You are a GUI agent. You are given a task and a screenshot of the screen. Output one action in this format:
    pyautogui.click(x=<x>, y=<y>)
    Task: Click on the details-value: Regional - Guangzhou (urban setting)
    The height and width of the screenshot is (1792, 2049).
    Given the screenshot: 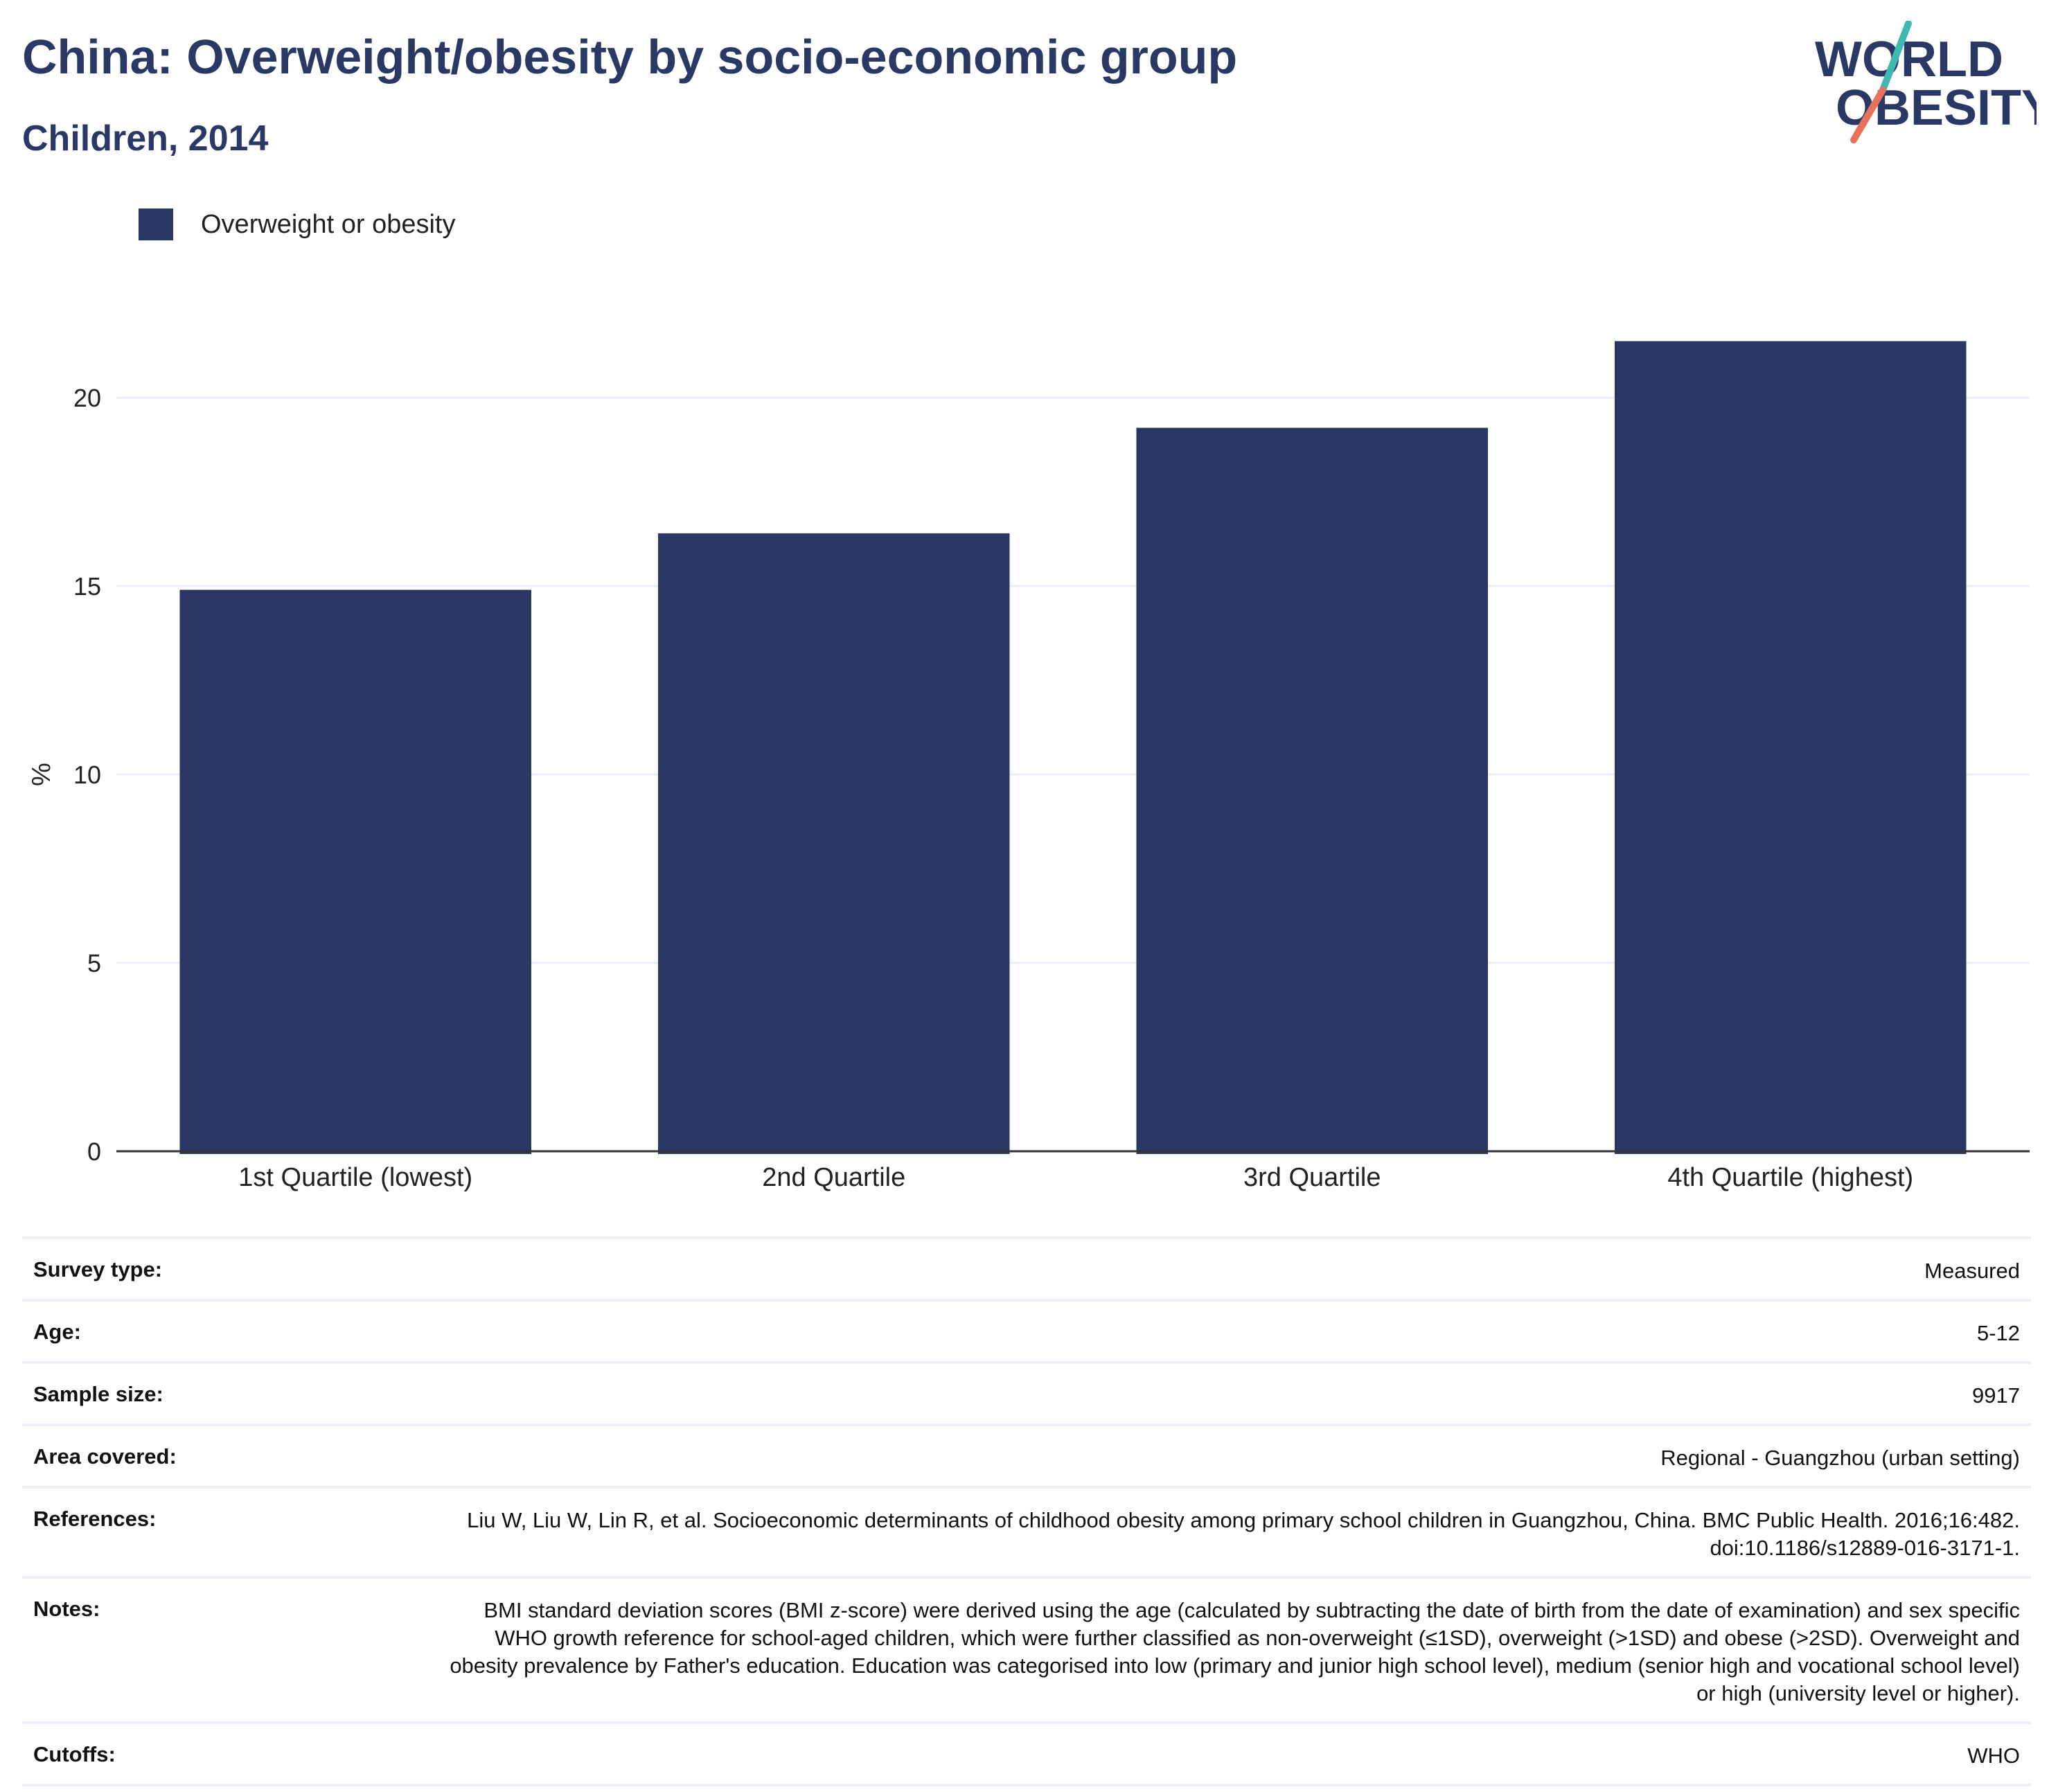 What is the action you would take?
    pyautogui.click(x=1840, y=1458)
    